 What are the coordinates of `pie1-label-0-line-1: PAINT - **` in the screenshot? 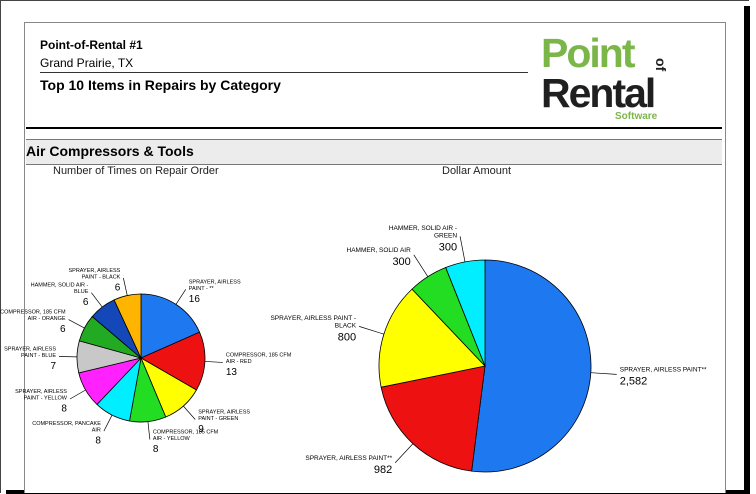 It's located at (202, 289).